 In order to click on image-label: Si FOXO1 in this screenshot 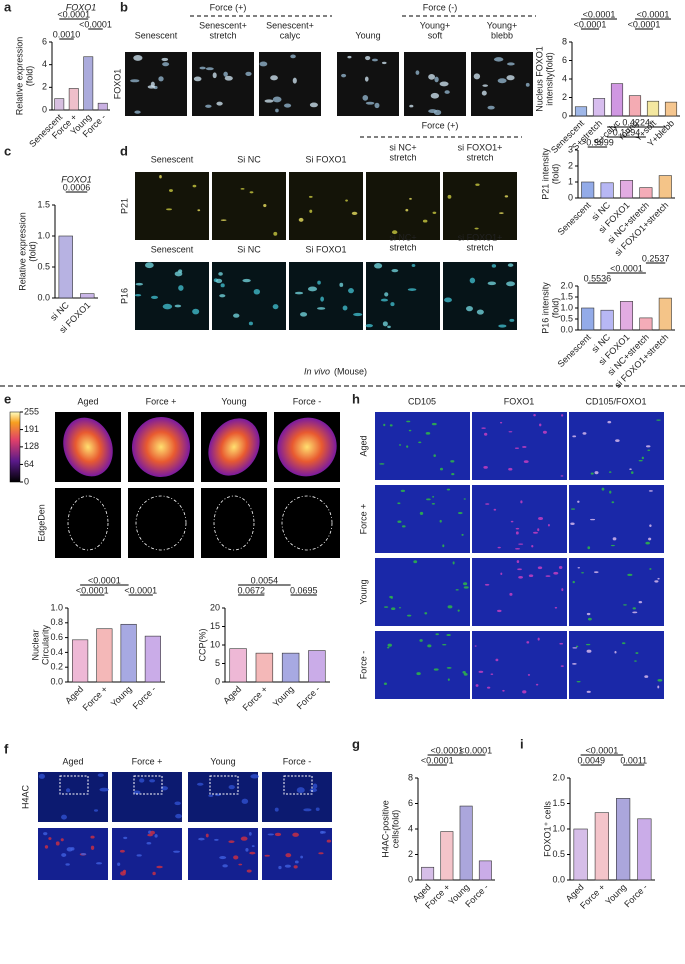, I will do `click(325, 249)`.